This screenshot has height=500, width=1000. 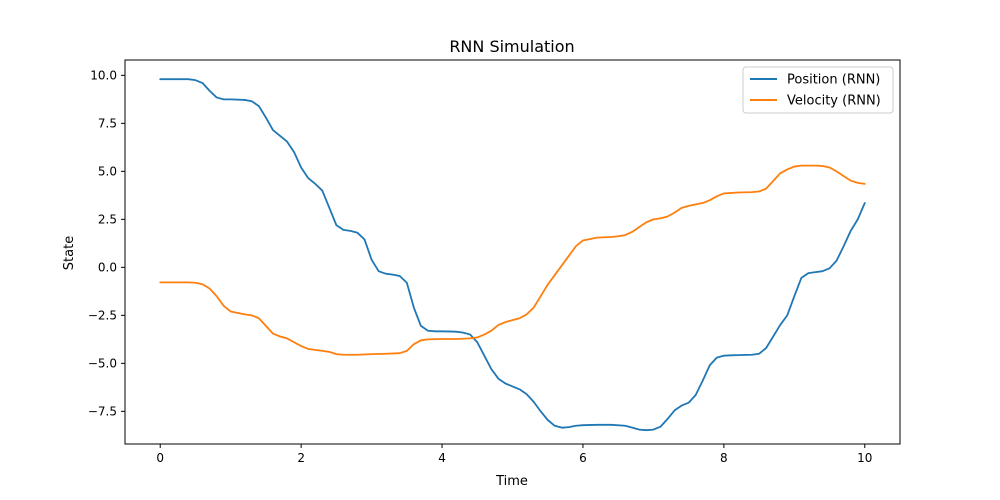 What do you see at coordinates (102, 315) in the screenshot?
I see `y-tick-label: −2.5` at bounding box center [102, 315].